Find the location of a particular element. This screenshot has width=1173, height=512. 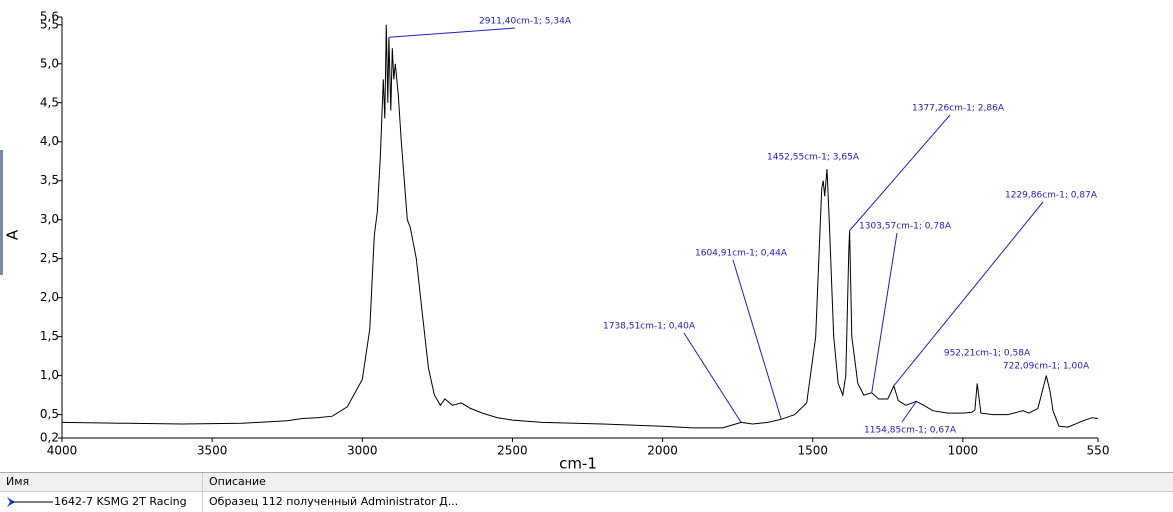

y-tick-label: 4,0 is located at coordinates (49, 141).